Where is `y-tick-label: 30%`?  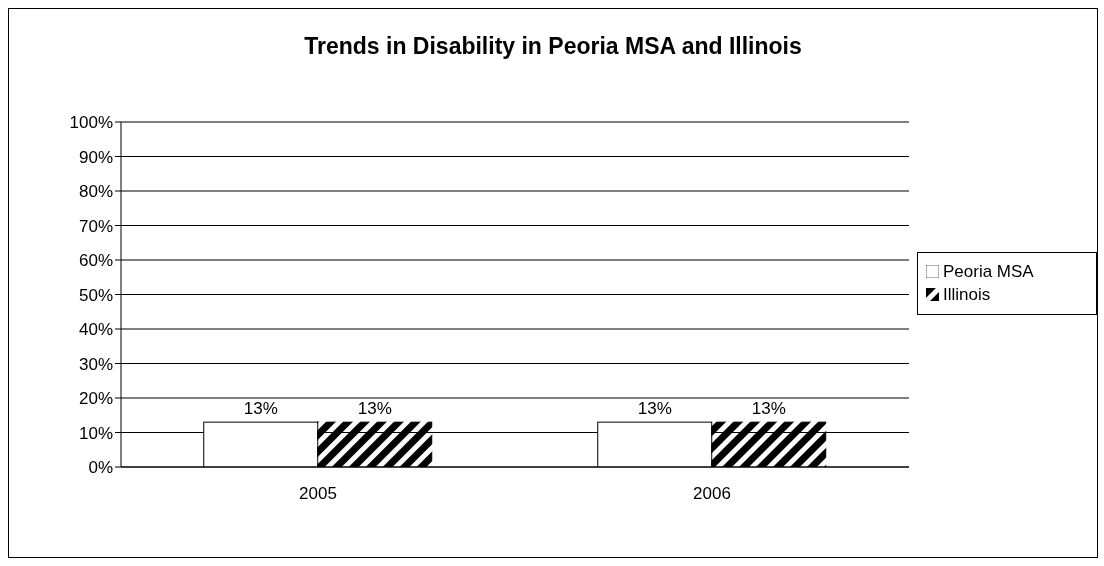 y-tick-label: 30% is located at coordinates (95, 364).